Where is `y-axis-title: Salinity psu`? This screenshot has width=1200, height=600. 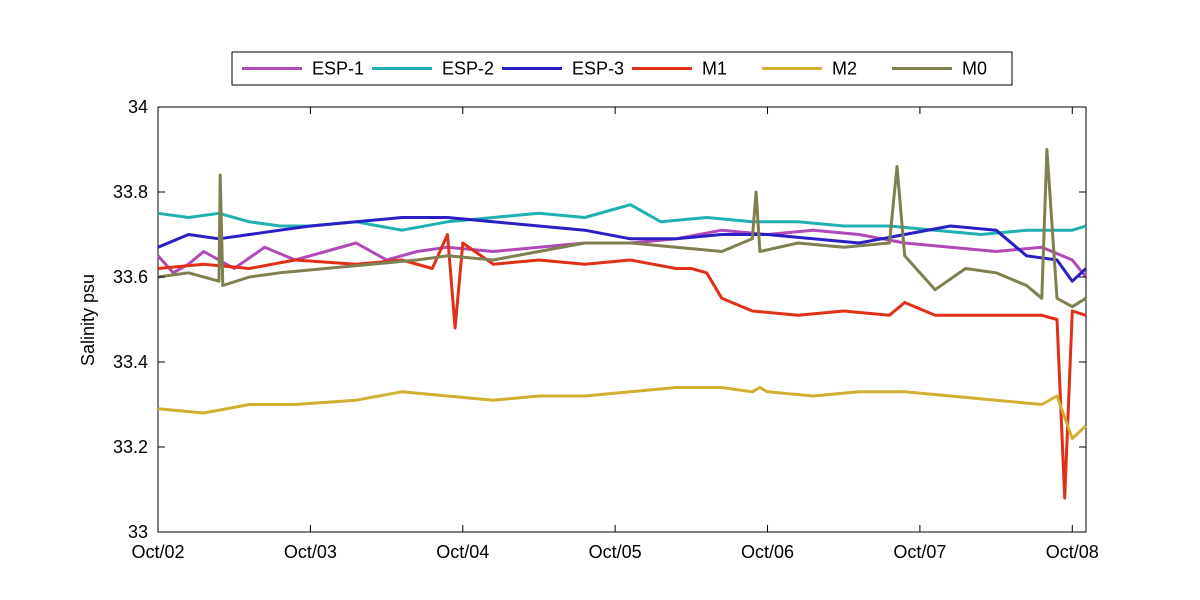 y-axis-title: Salinity psu is located at coordinates (88, 320).